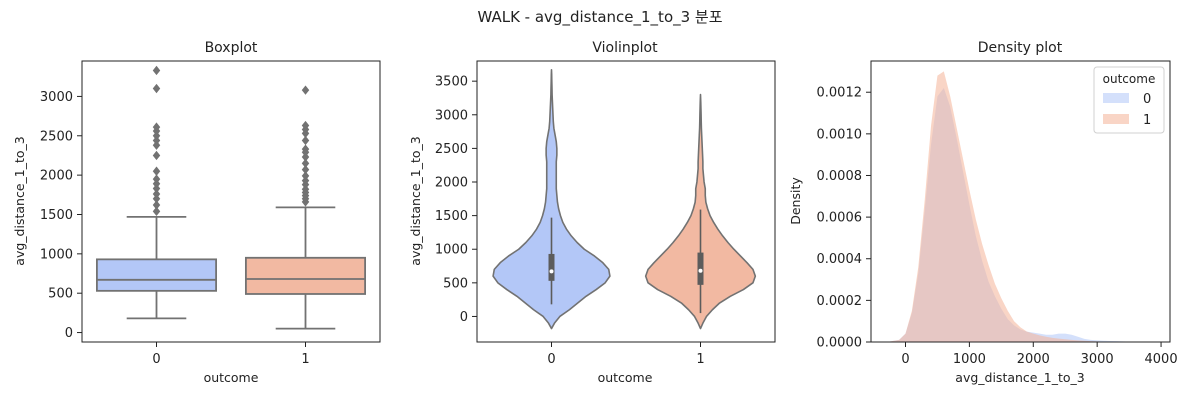  Describe the element at coordinates (464, 317) in the screenshot. I see `violin-ytick-label: 0` at that location.